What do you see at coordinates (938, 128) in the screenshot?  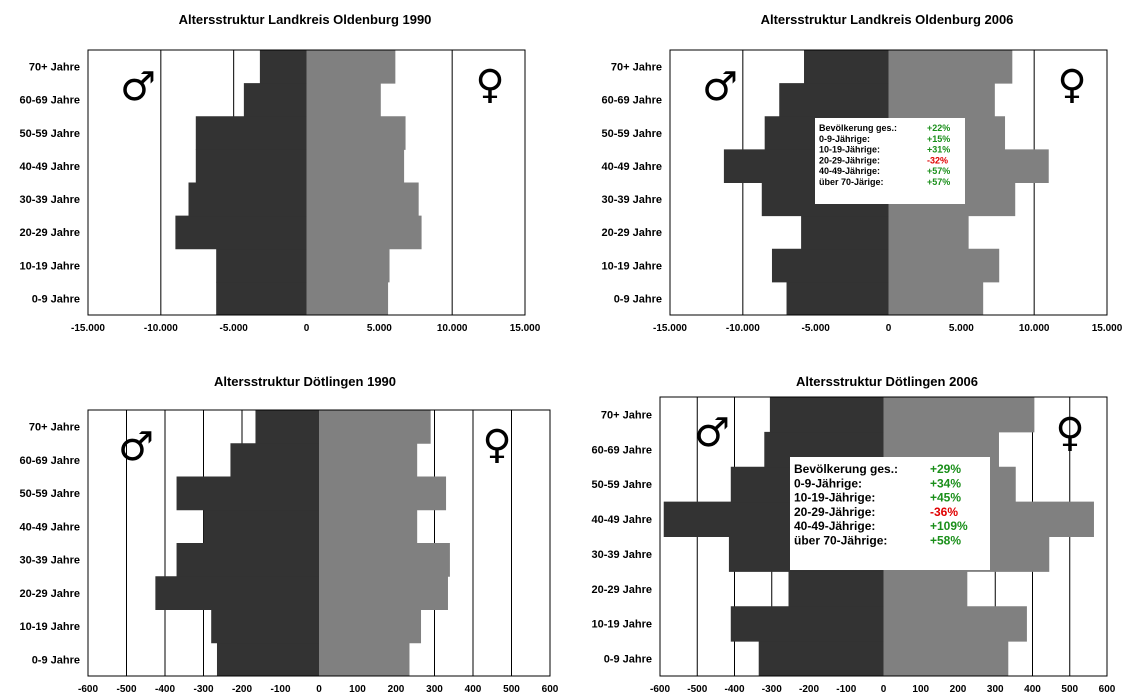 I see `annotation-value: +22%` at bounding box center [938, 128].